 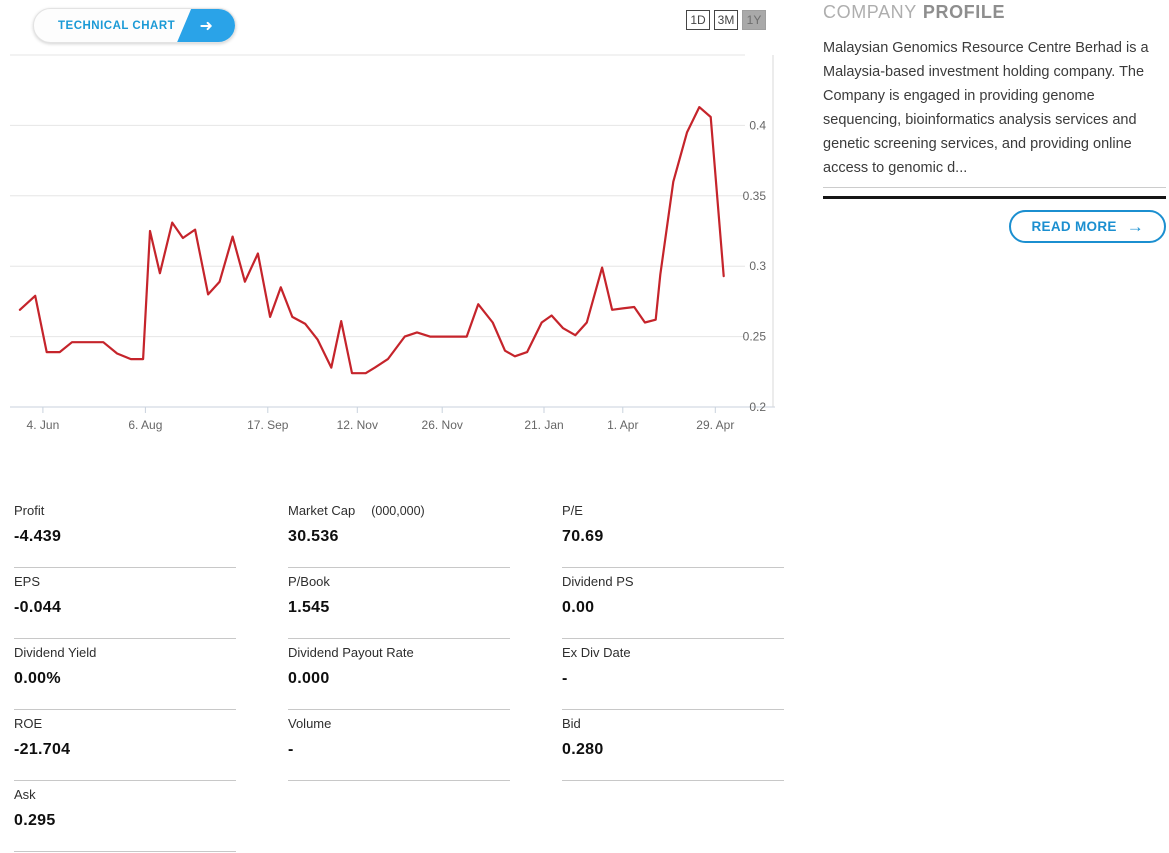 I want to click on stat-value: -4.439, so click(x=38, y=536).